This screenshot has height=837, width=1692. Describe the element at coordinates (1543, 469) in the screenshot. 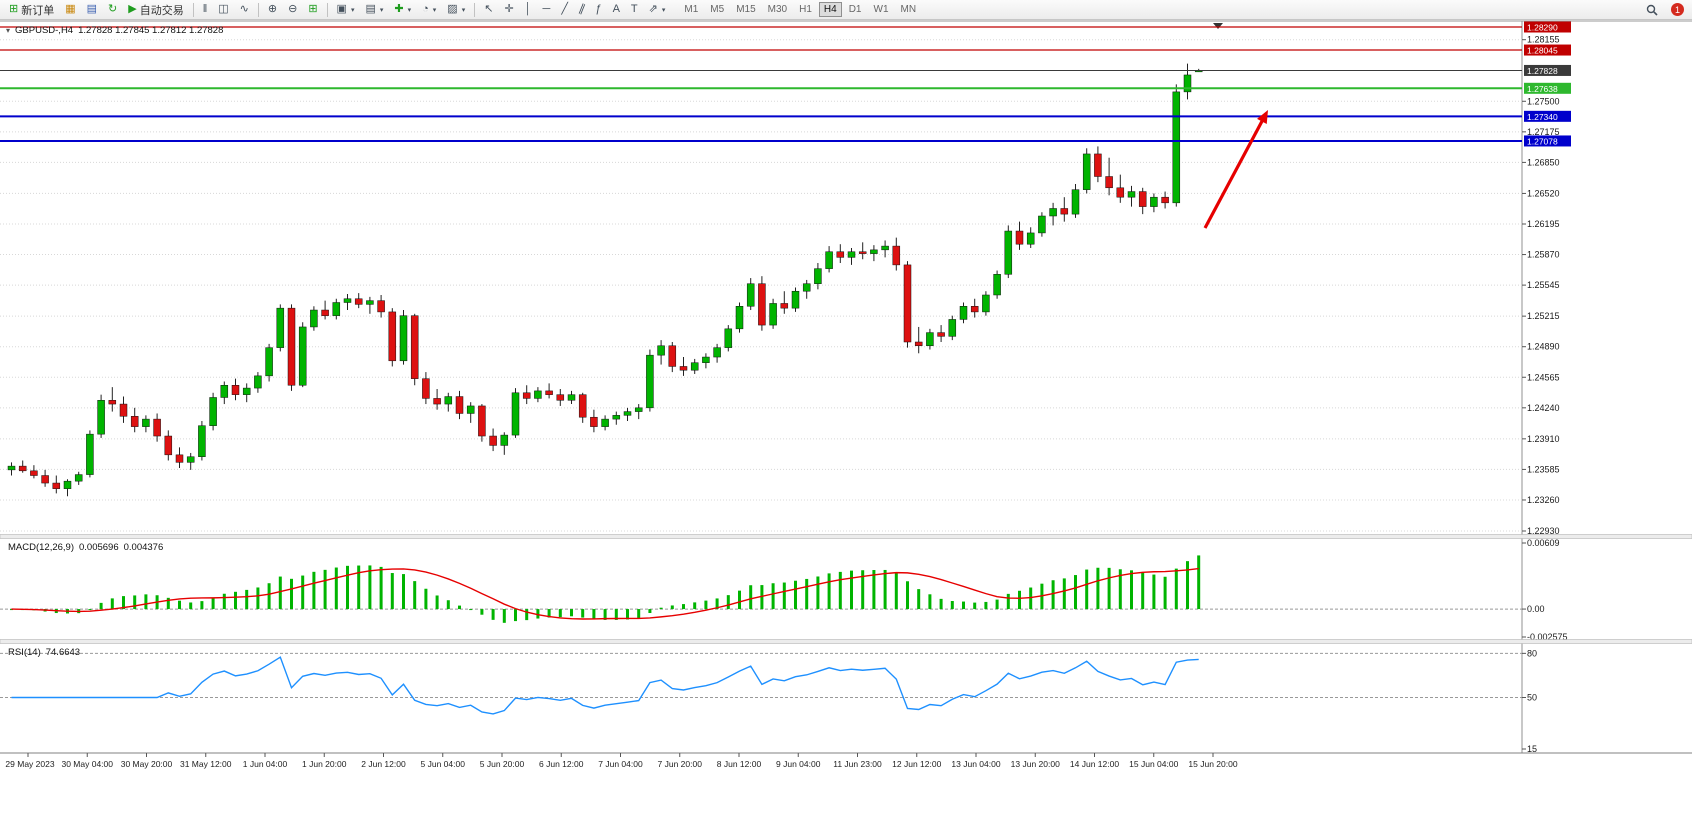

I see `svg-text: 1.23585` at that location.